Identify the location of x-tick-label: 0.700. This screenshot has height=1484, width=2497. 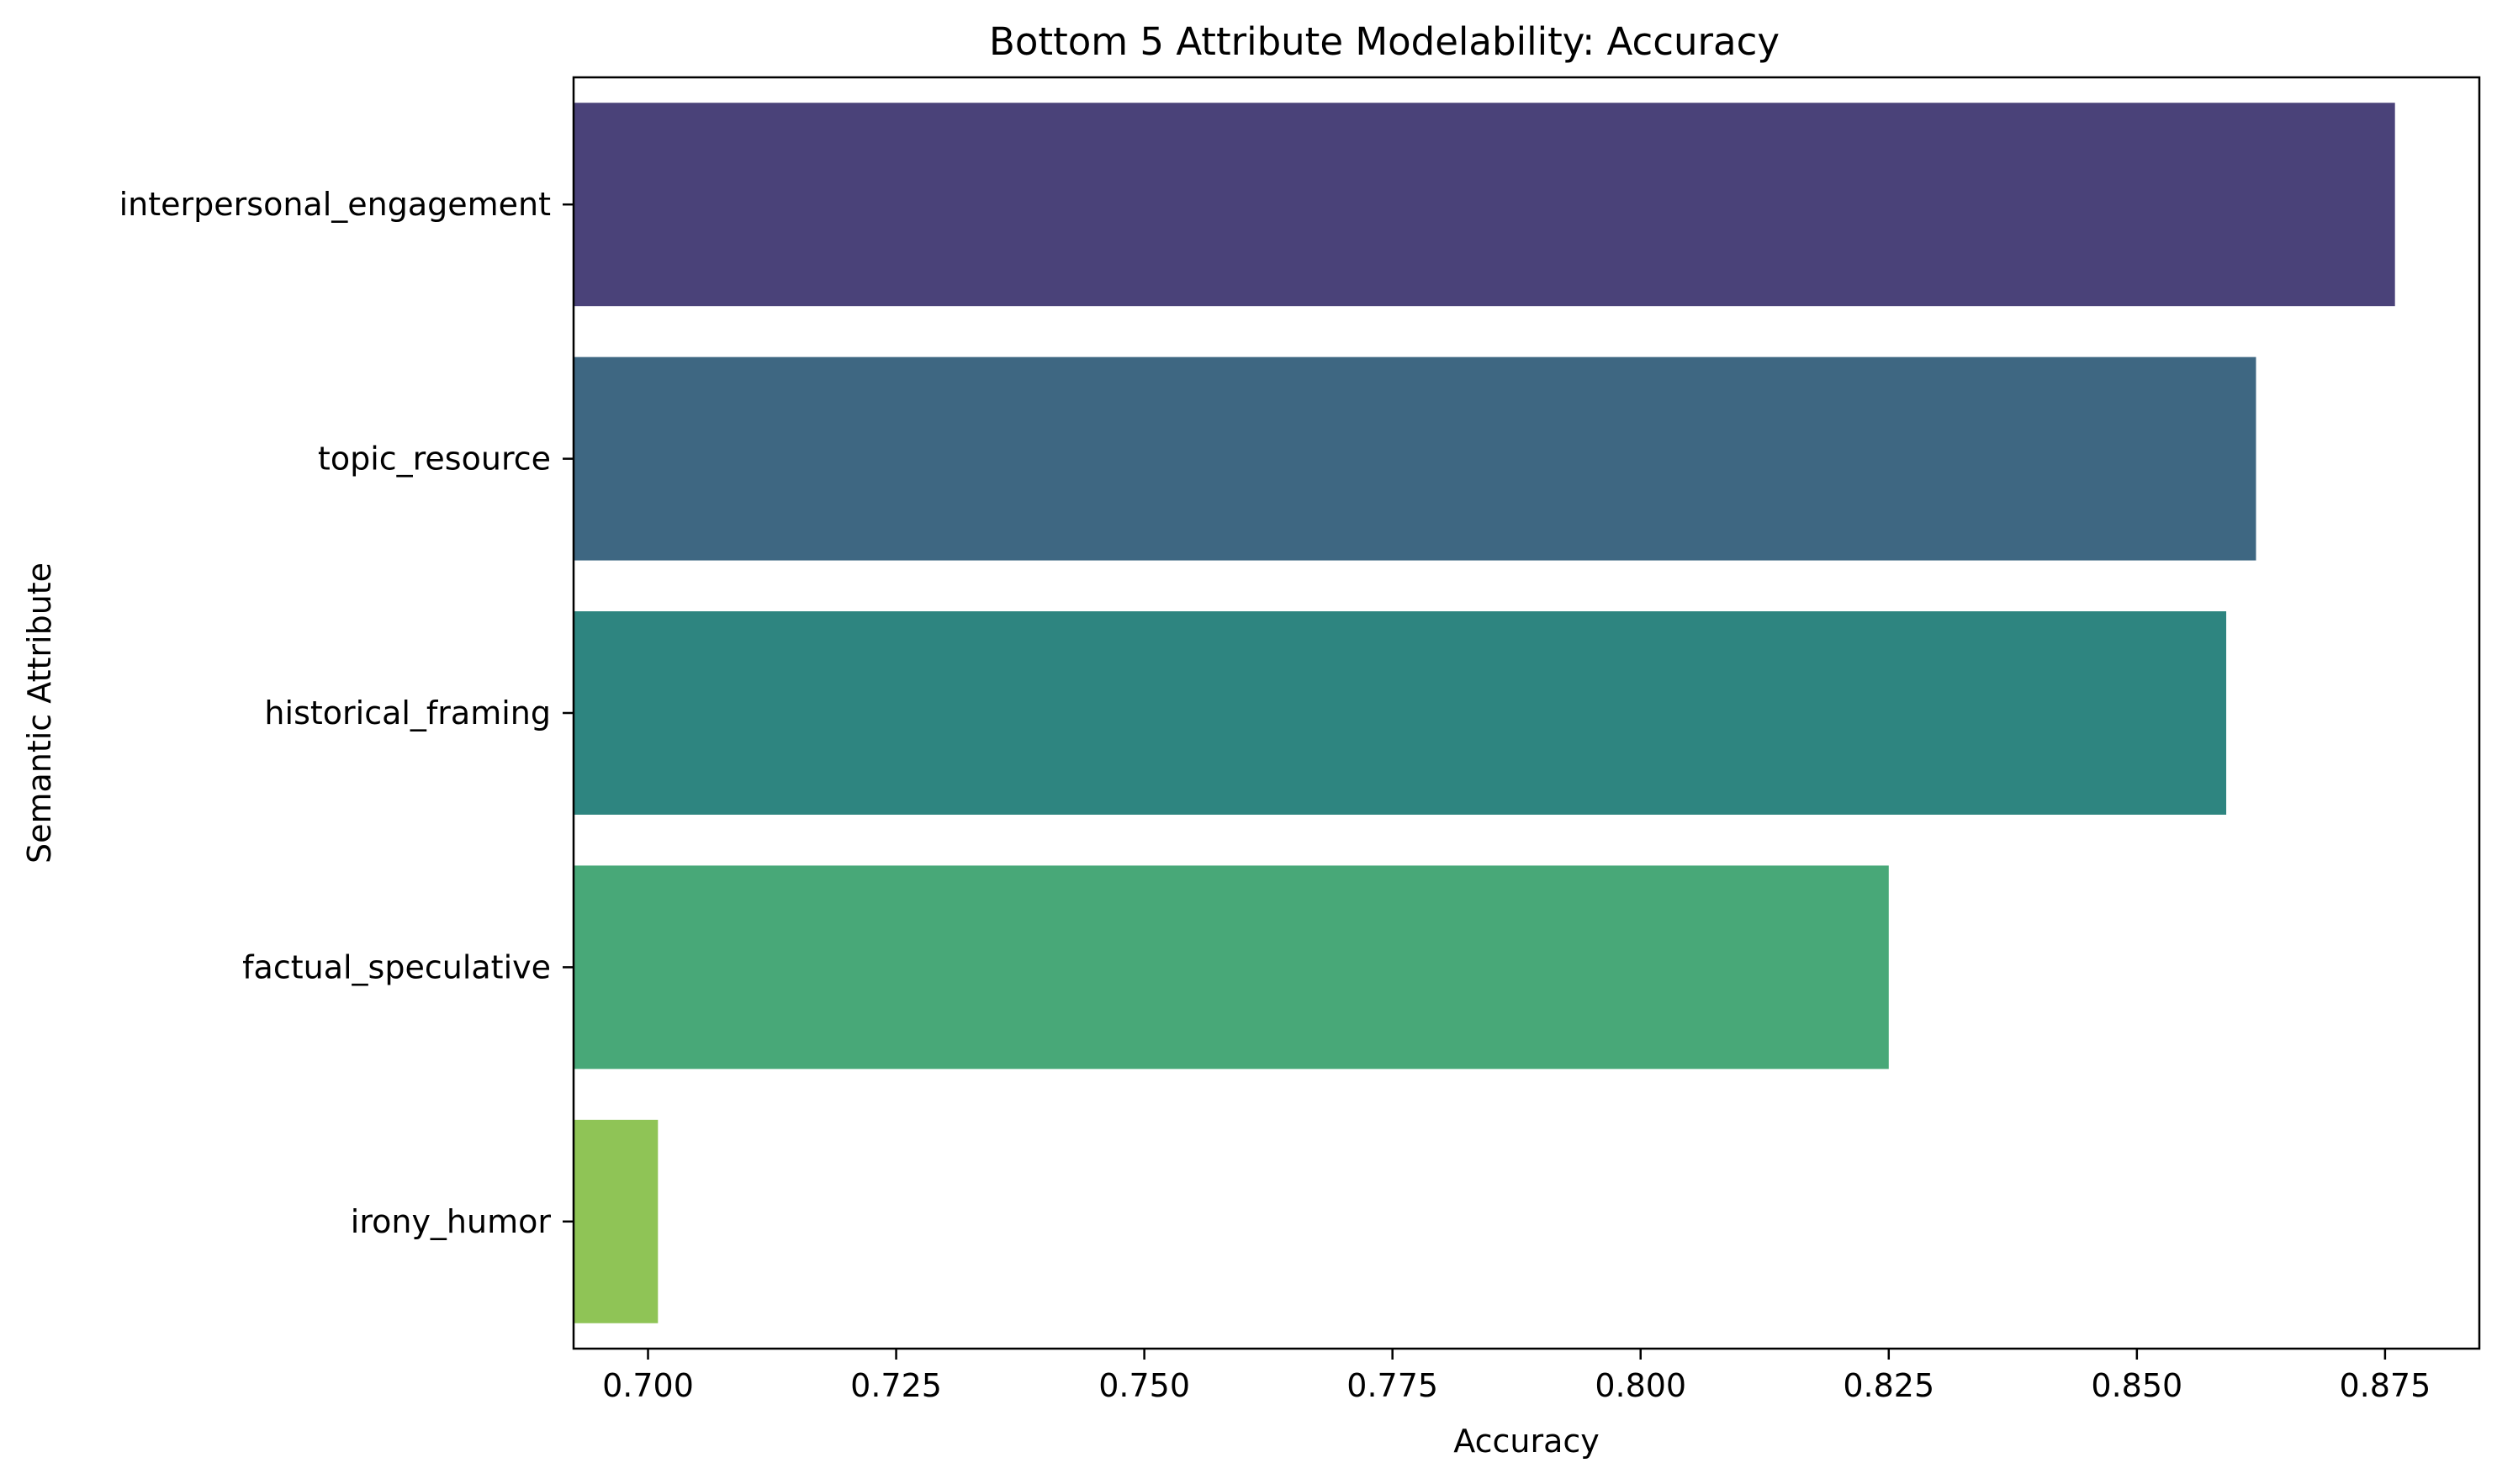
(648, 1385).